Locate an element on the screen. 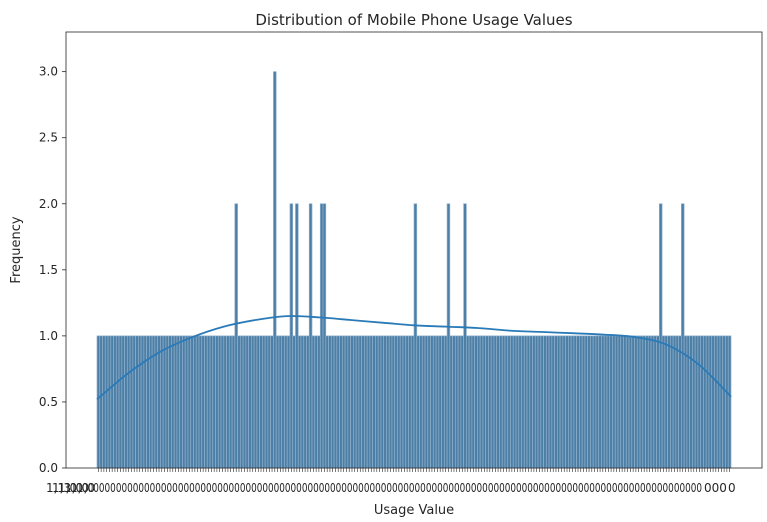 The width and height of the screenshot is (767, 522). y-tick-label: 3.0 is located at coordinates (48, 72).